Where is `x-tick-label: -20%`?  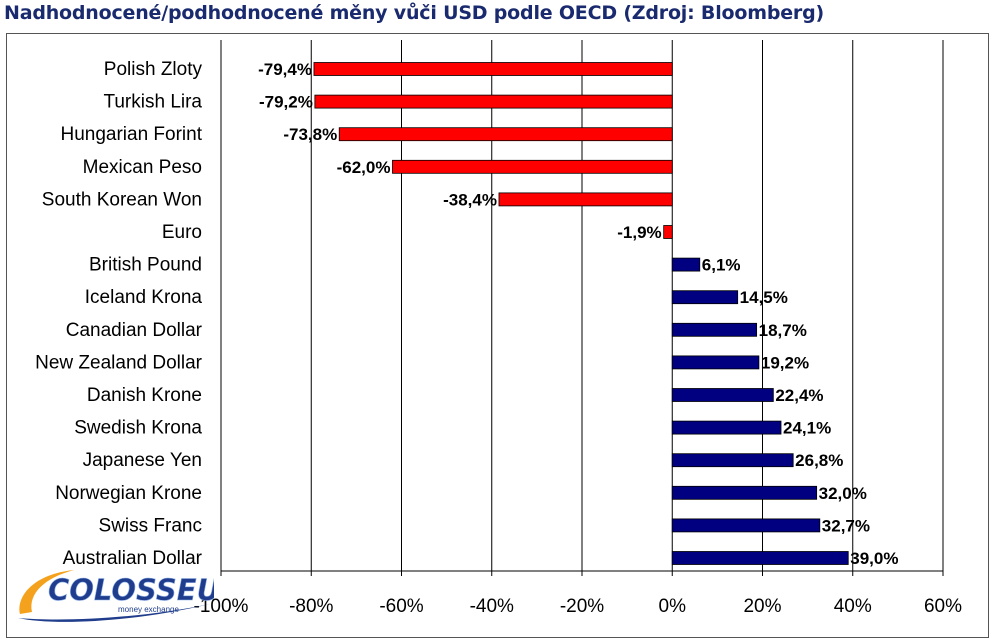 x-tick-label: -20% is located at coordinates (582, 606).